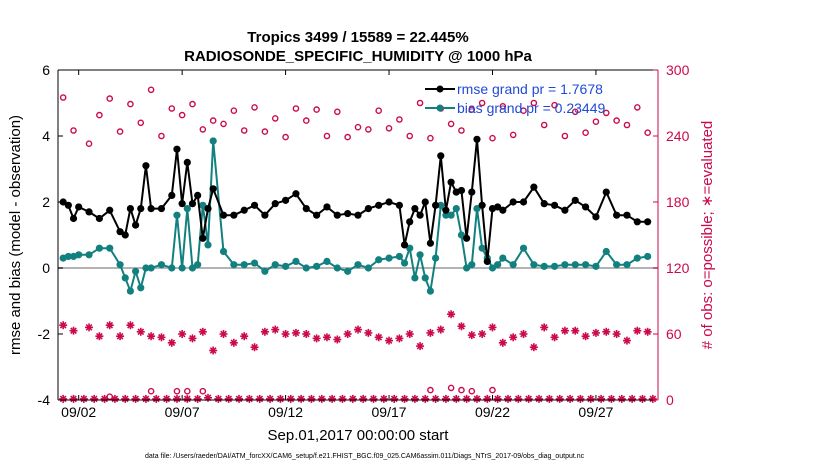 The width and height of the screenshot is (830, 470). What do you see at coordinates (46, 202) in the screenshot?
I see `y-tick-label: 2` at bounding box center [46, 202].